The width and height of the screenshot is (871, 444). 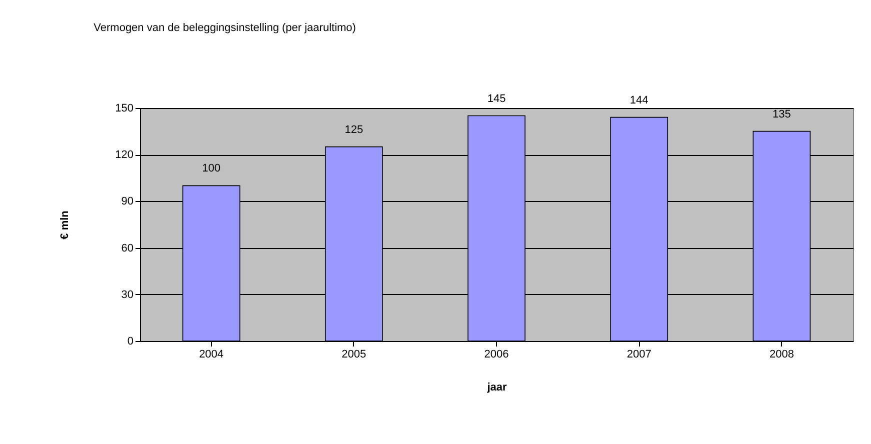 What do you see at coordinates (354, 354) in the screenshot?
I see `x-tick-label: 2005` at bounding box center [354, 354].